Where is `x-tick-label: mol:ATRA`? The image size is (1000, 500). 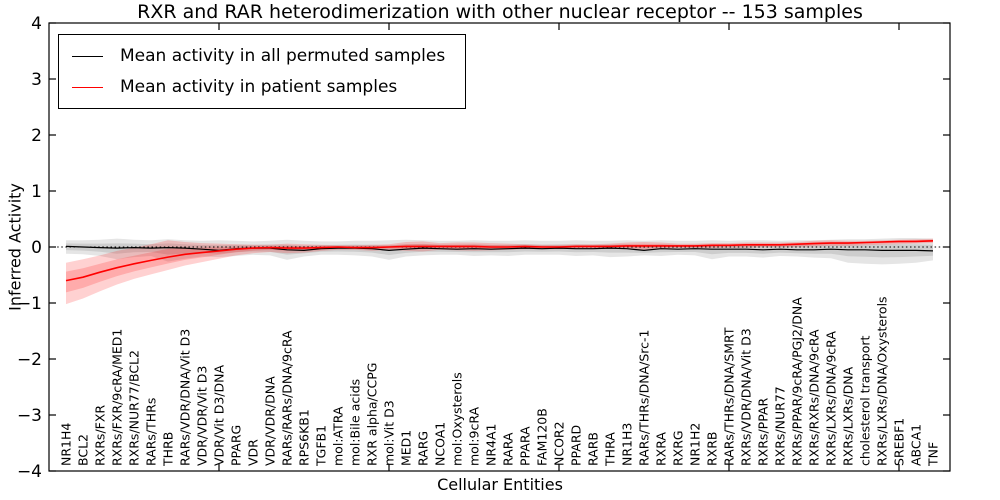
x-tick-label: mol:ATRA is located at coordinates (337, 436).